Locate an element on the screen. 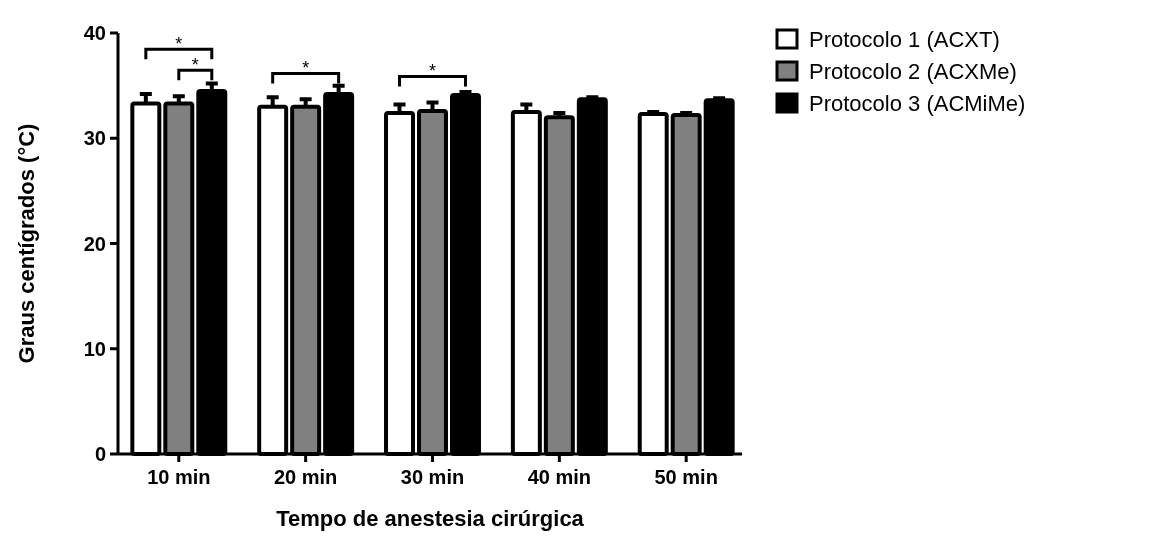 The image size is (1162, 541). x-tick-label: 10 min is located at coordinates (179, 477).